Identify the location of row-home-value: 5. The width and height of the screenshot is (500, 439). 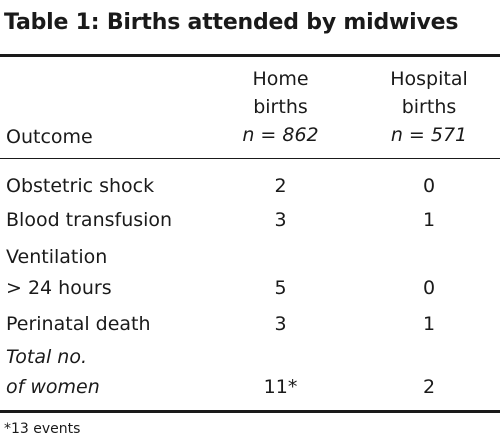
(280, 288).